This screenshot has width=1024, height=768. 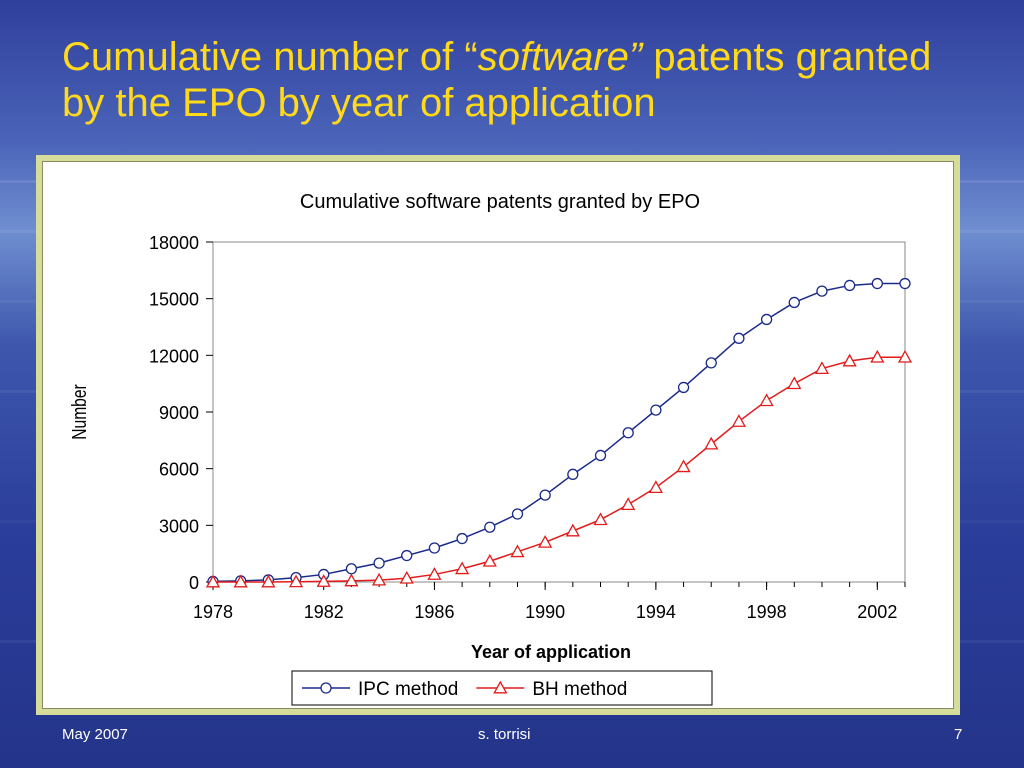 What do you see at coordinates (408, 689) in the screenshot?
I see `legend-label-ipc-method: IPC method` at bounding box center [408, 689].